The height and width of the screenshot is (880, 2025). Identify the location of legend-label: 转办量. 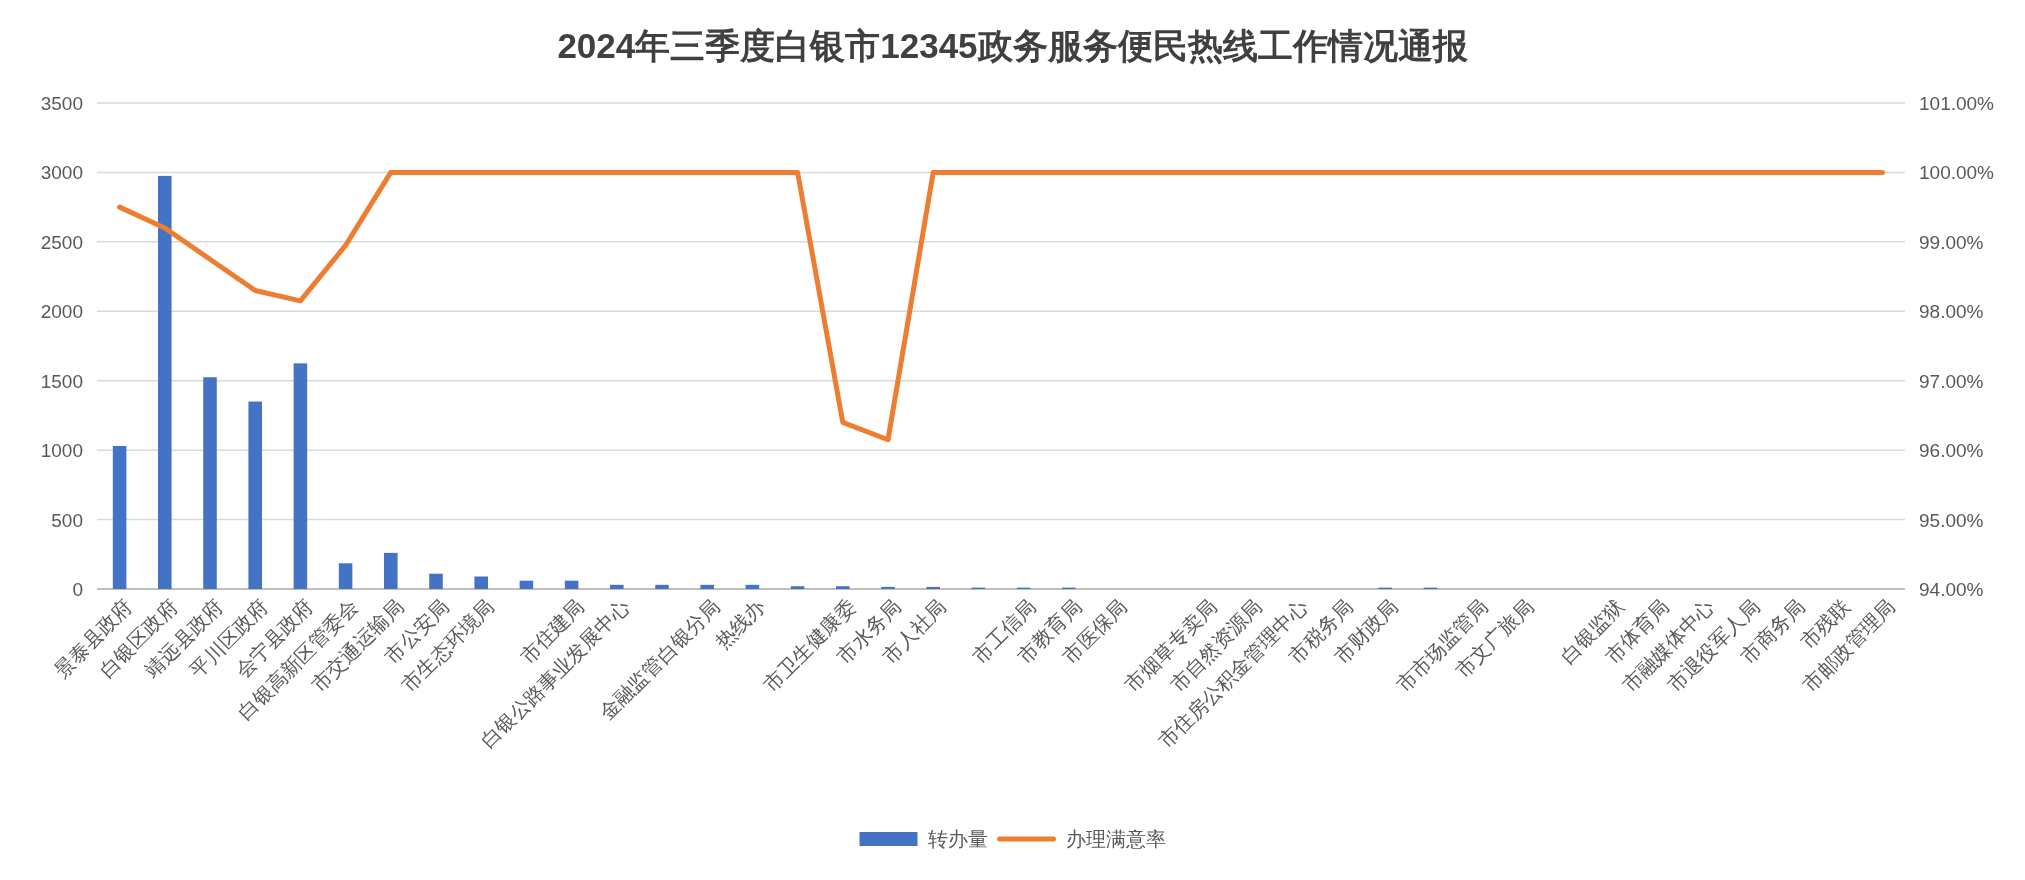
(957, 839).